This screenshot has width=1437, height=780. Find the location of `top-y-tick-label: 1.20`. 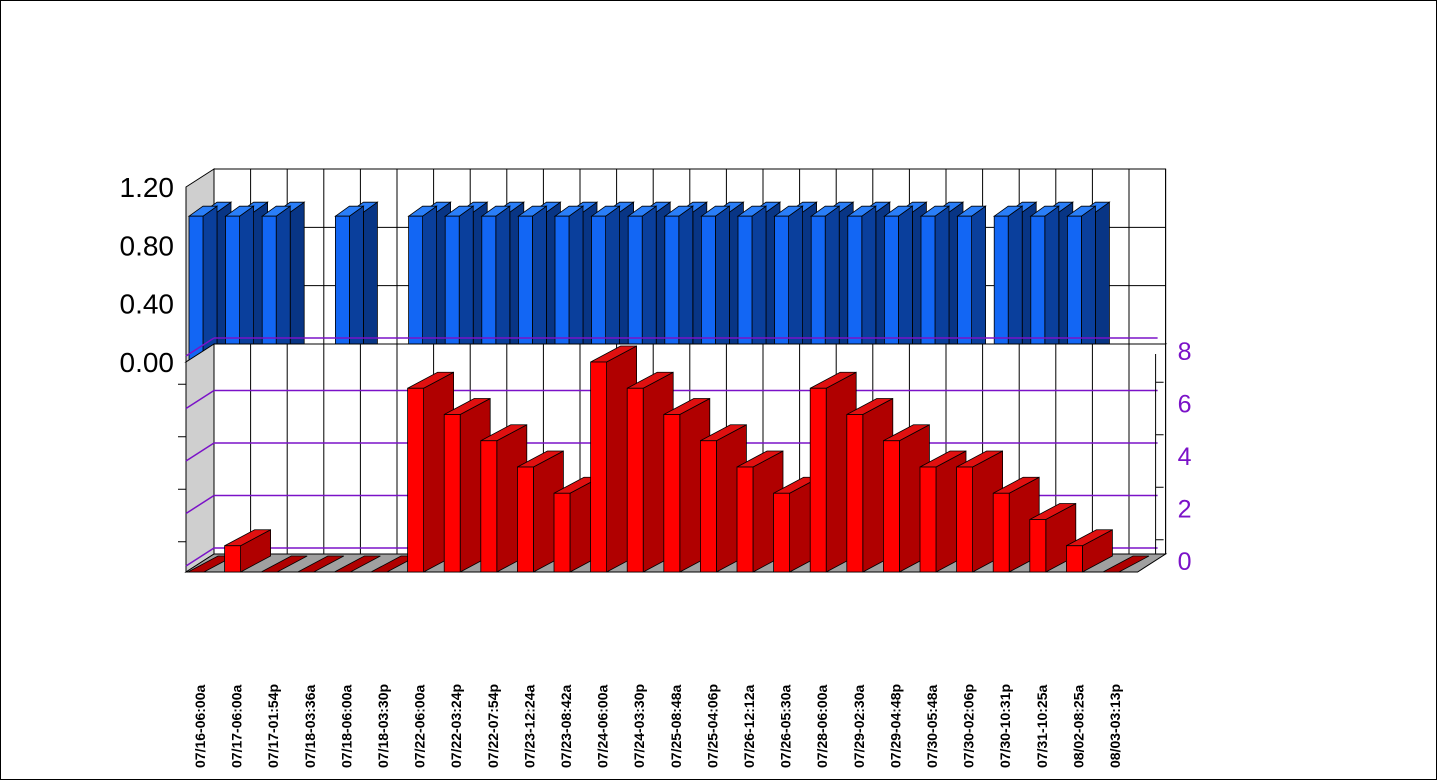

top-y-tick-label: 1.20 is located at coordinates (147, 187).